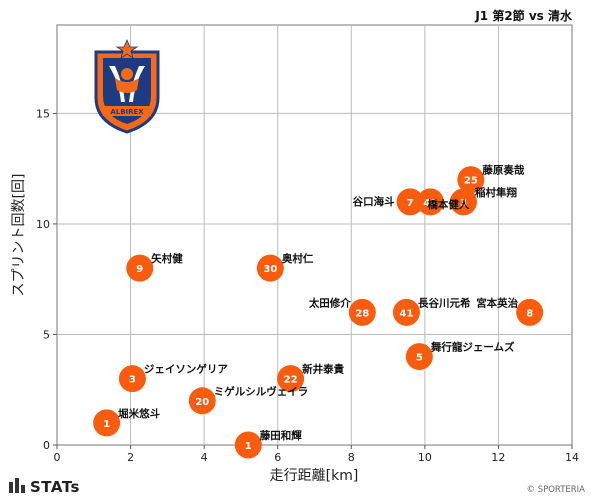 This screenshot has width=591, height=496. What do you see at coordinates (204, 457) in the screenshot?
I see `x-tick-label: 4` at bounding box center [204, 457].